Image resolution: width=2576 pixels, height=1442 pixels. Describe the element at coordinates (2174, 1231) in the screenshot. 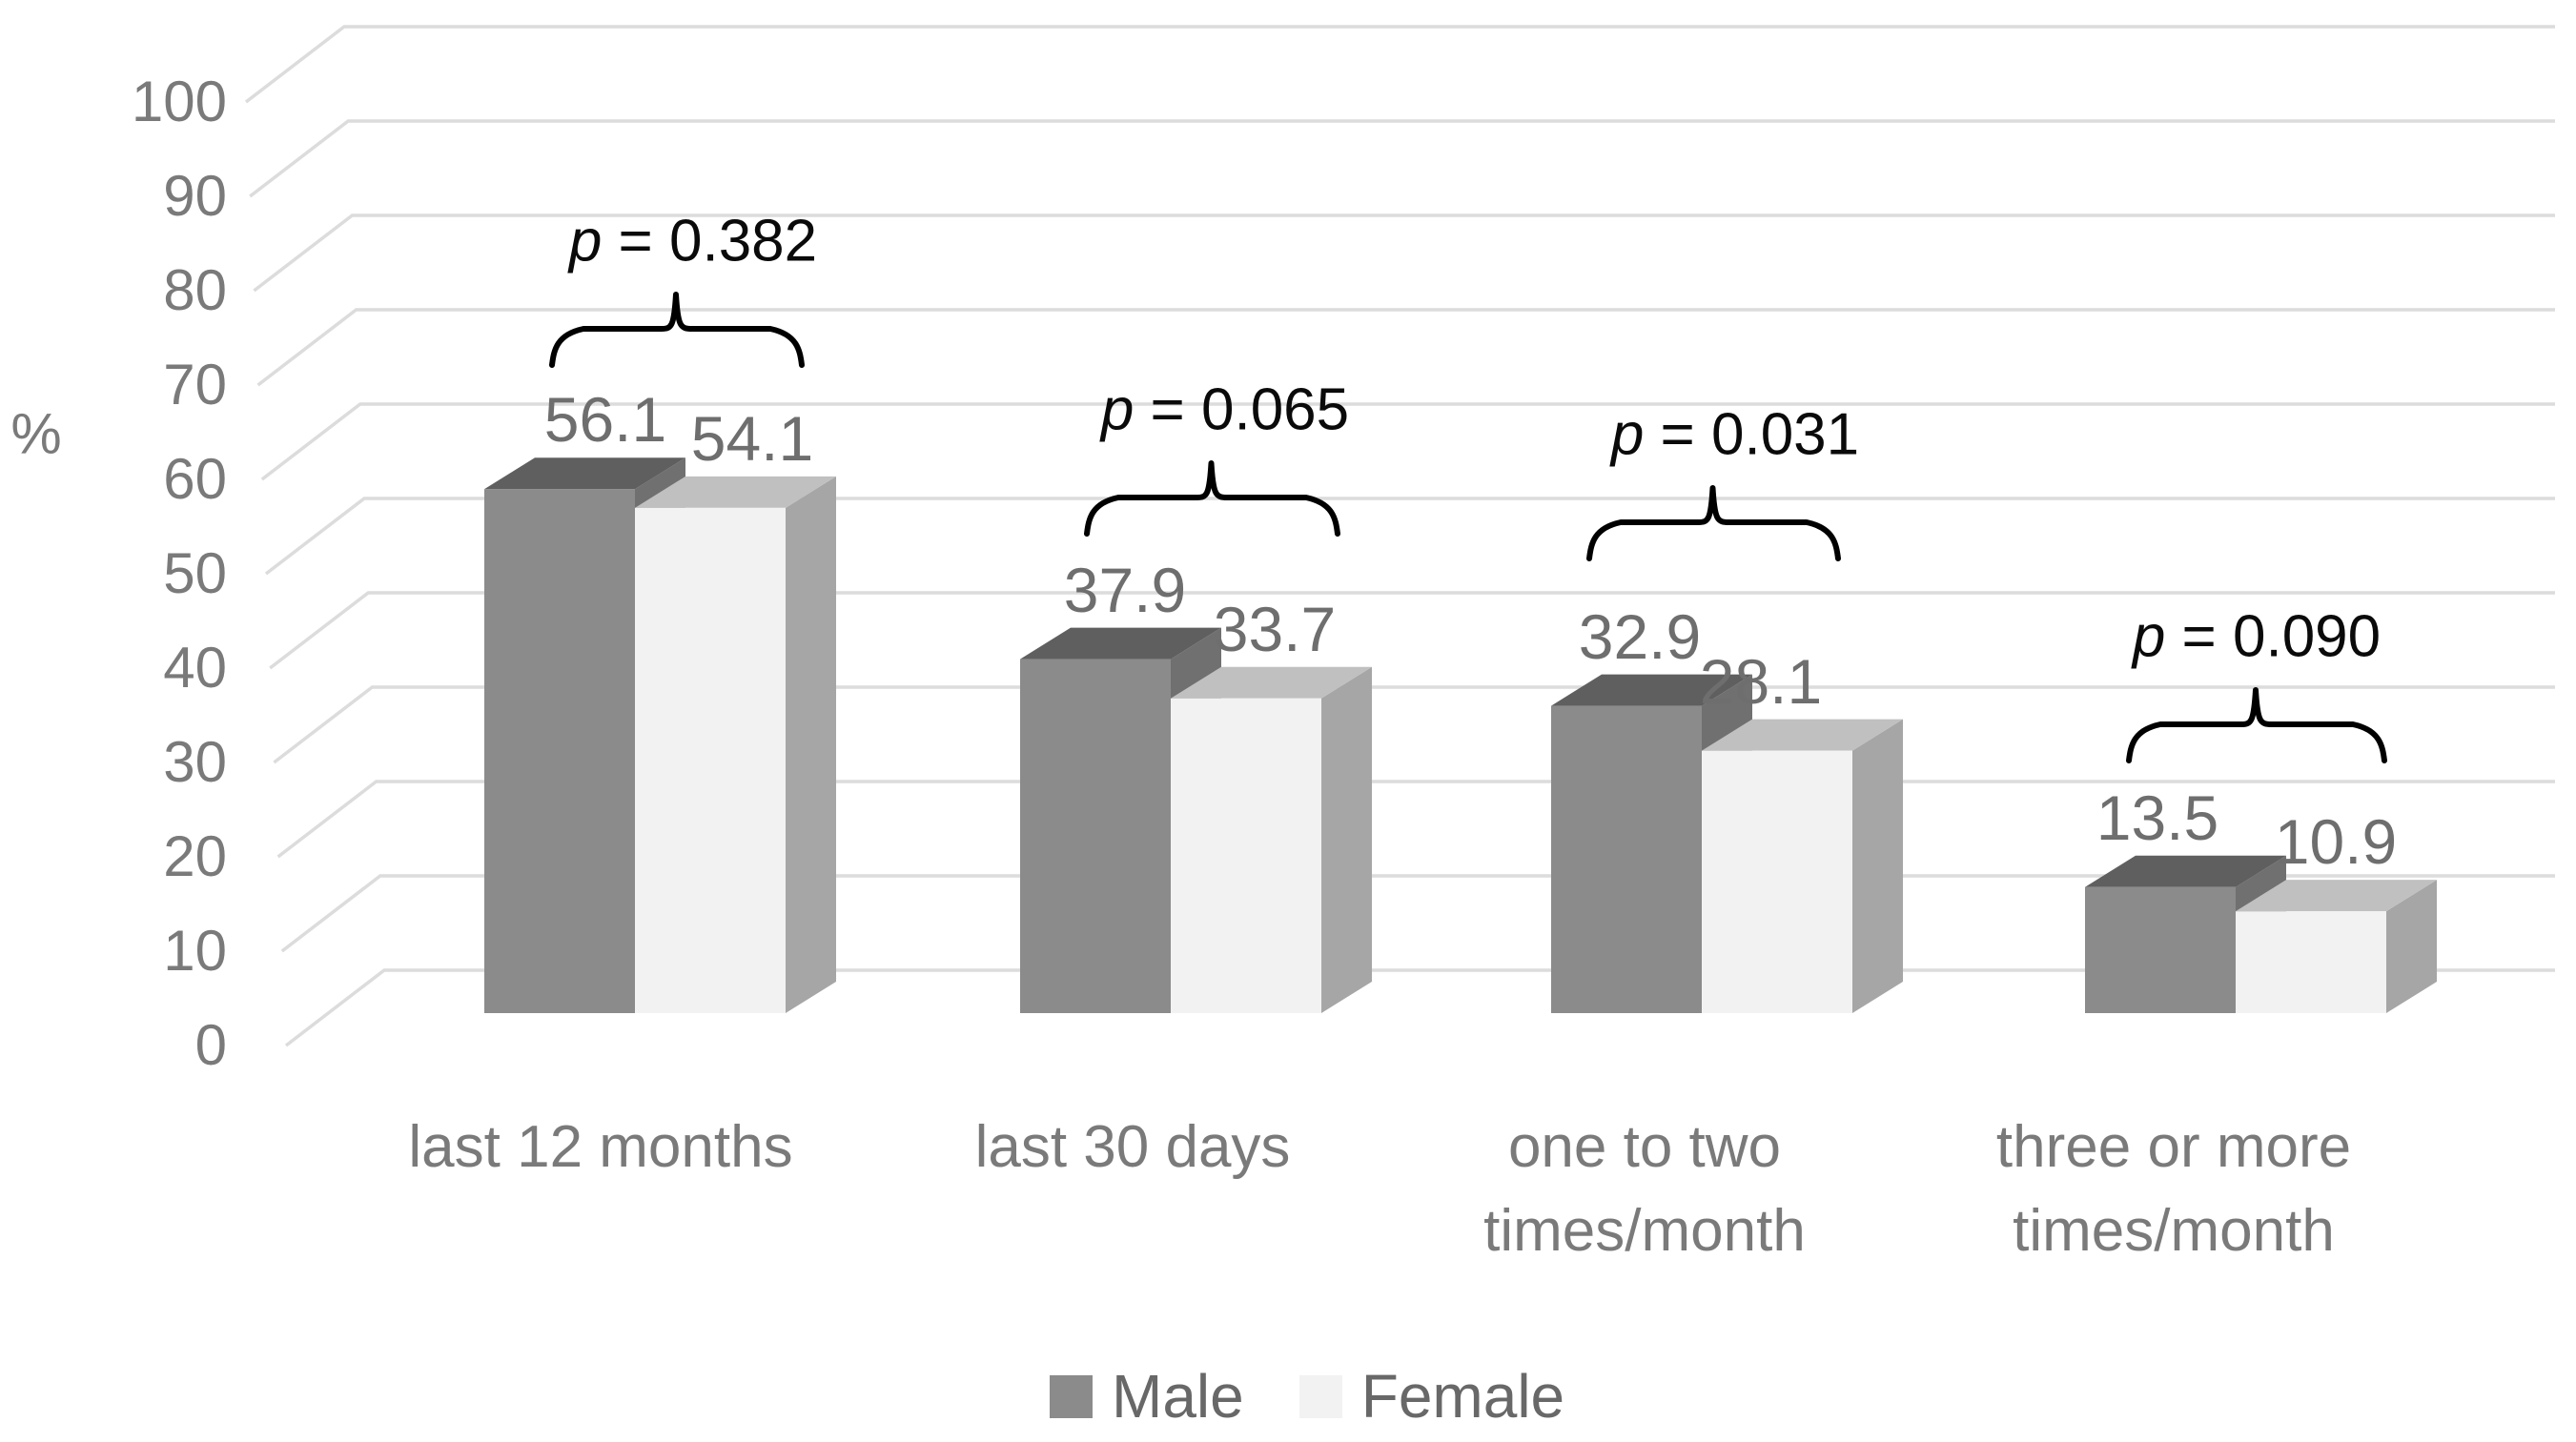

I see `category-label-3-line-2: times/month` at that location.